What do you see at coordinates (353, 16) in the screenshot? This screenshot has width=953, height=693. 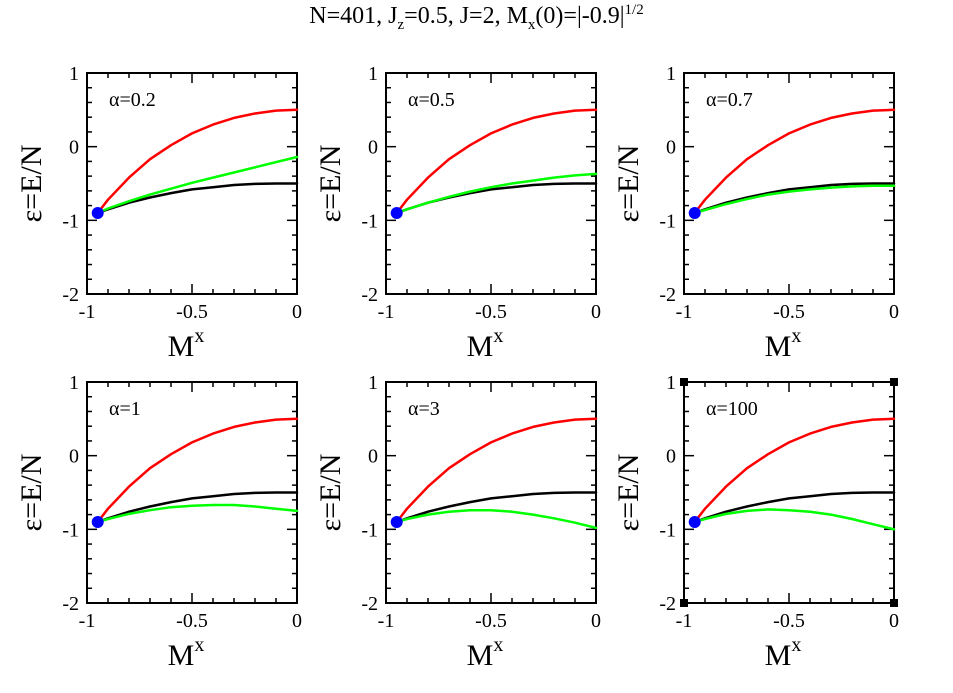 I see `title-part: N=401, J` at bounding box center [353, 16].